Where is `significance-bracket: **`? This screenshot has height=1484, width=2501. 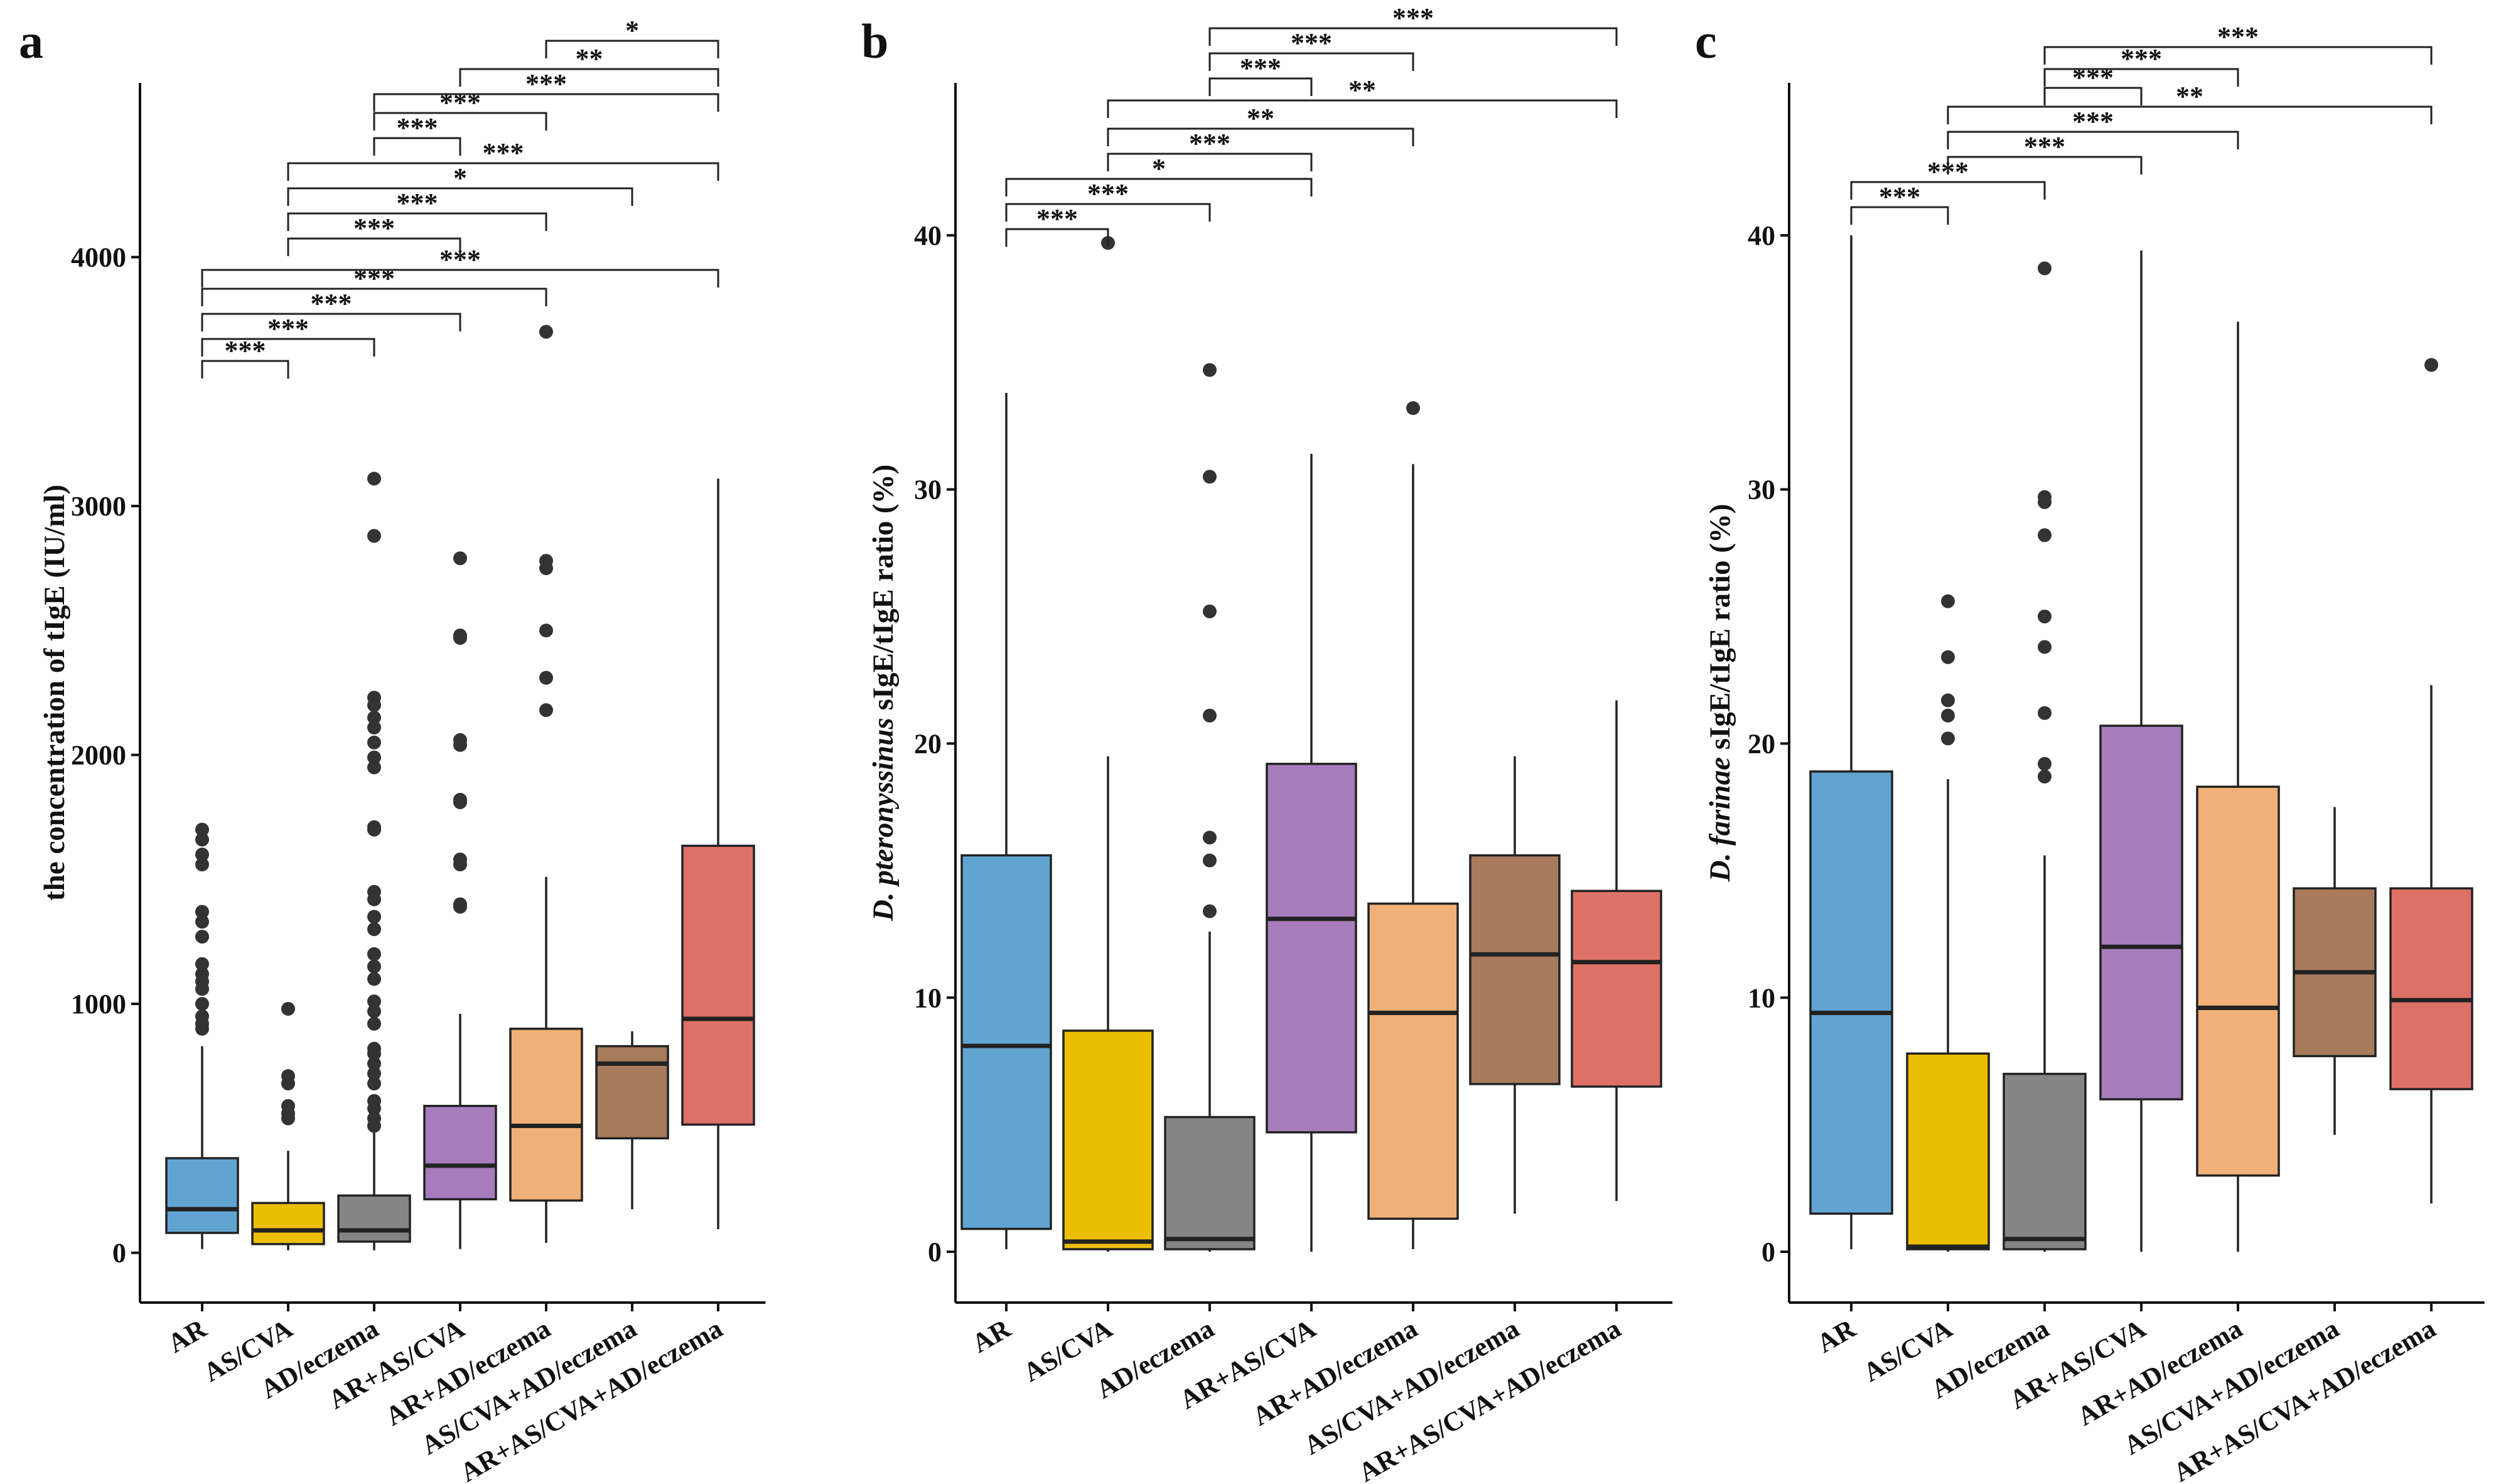 significance-bracket: ** is located at coordinates (589, 65).